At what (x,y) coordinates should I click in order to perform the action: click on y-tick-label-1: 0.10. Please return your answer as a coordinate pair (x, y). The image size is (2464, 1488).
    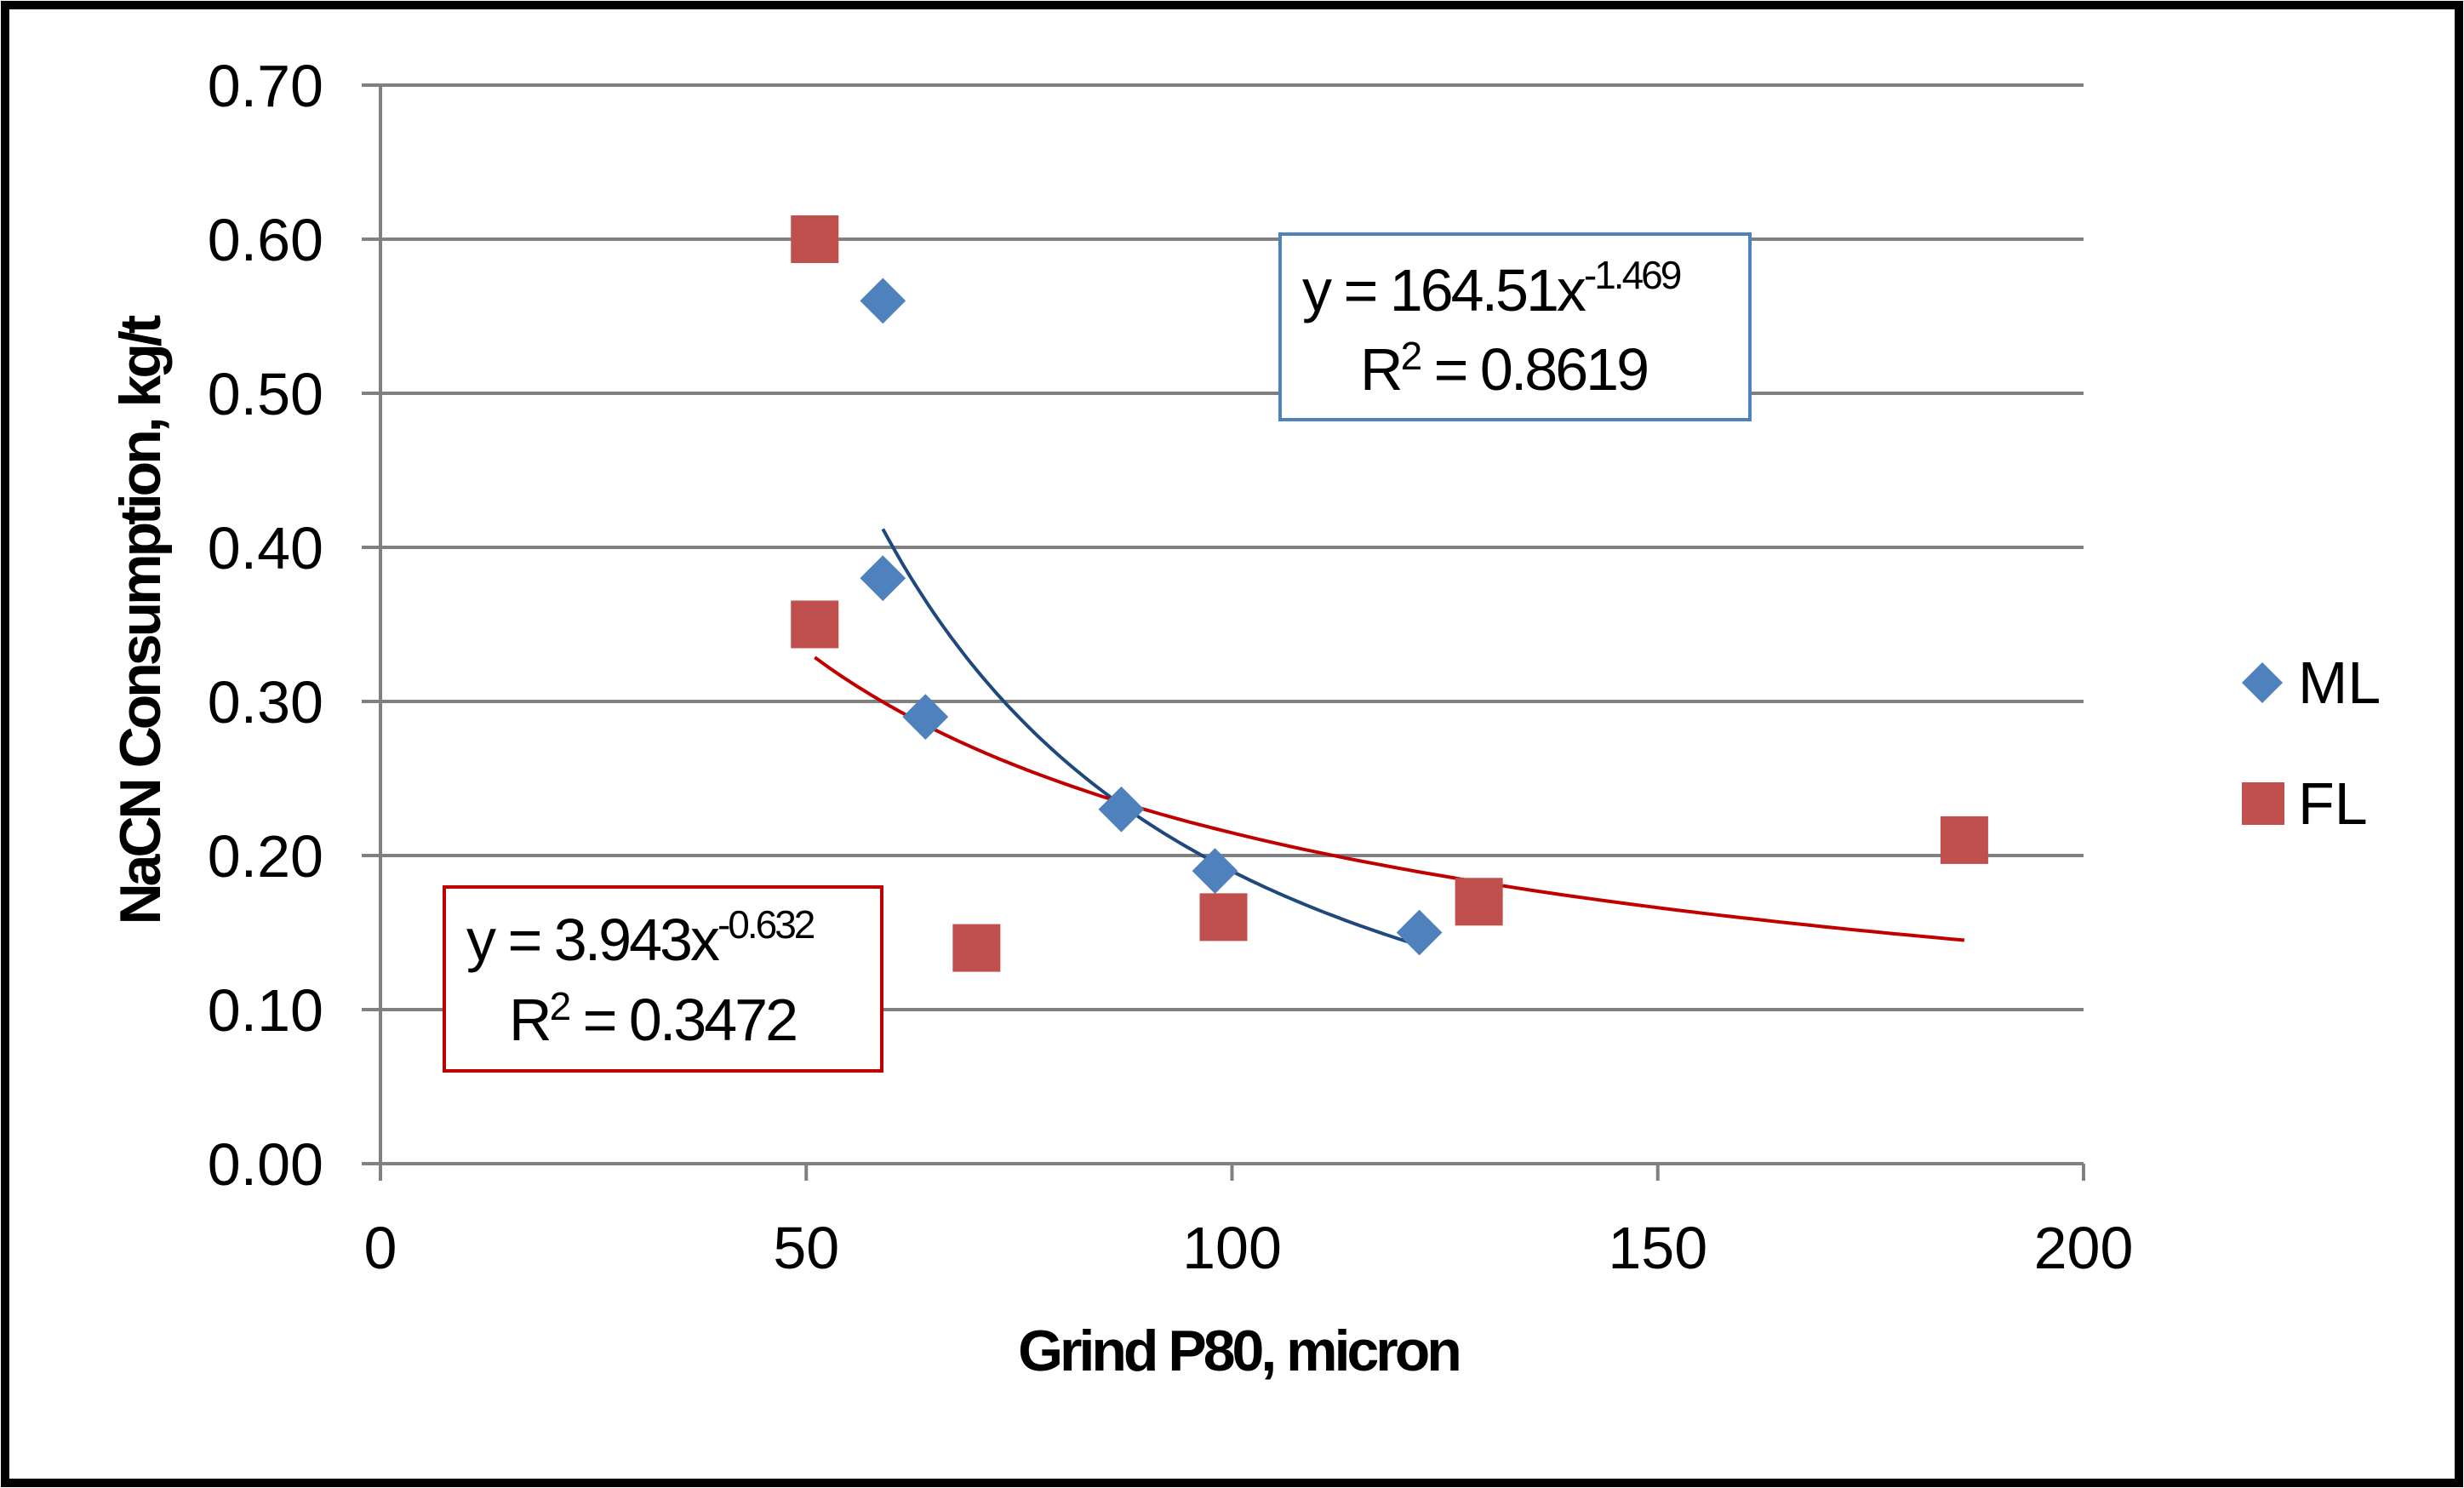
    Looking at the image, I should click on (265, 1011).